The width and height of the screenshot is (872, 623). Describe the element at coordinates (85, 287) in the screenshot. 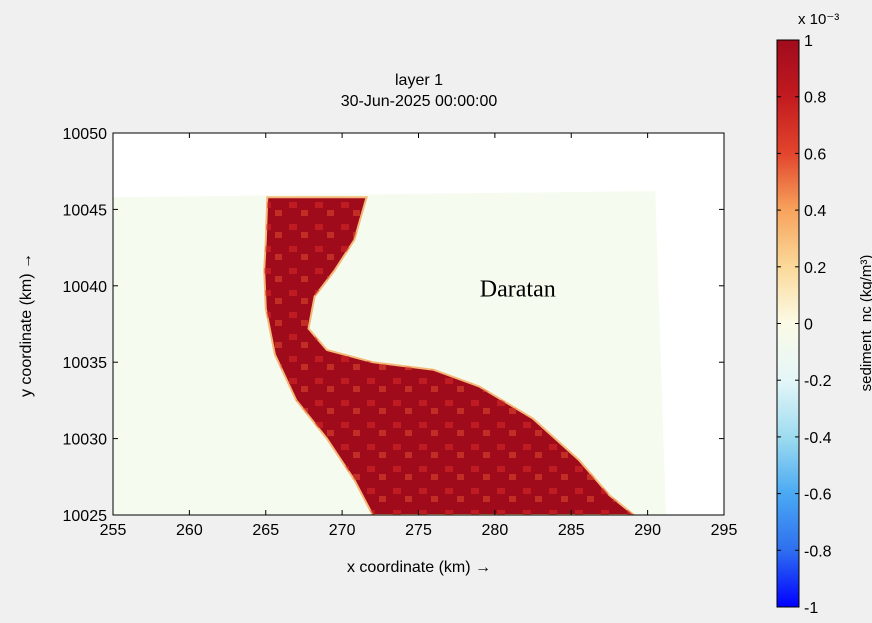

I see `y-tick-label: 10040` at that location.